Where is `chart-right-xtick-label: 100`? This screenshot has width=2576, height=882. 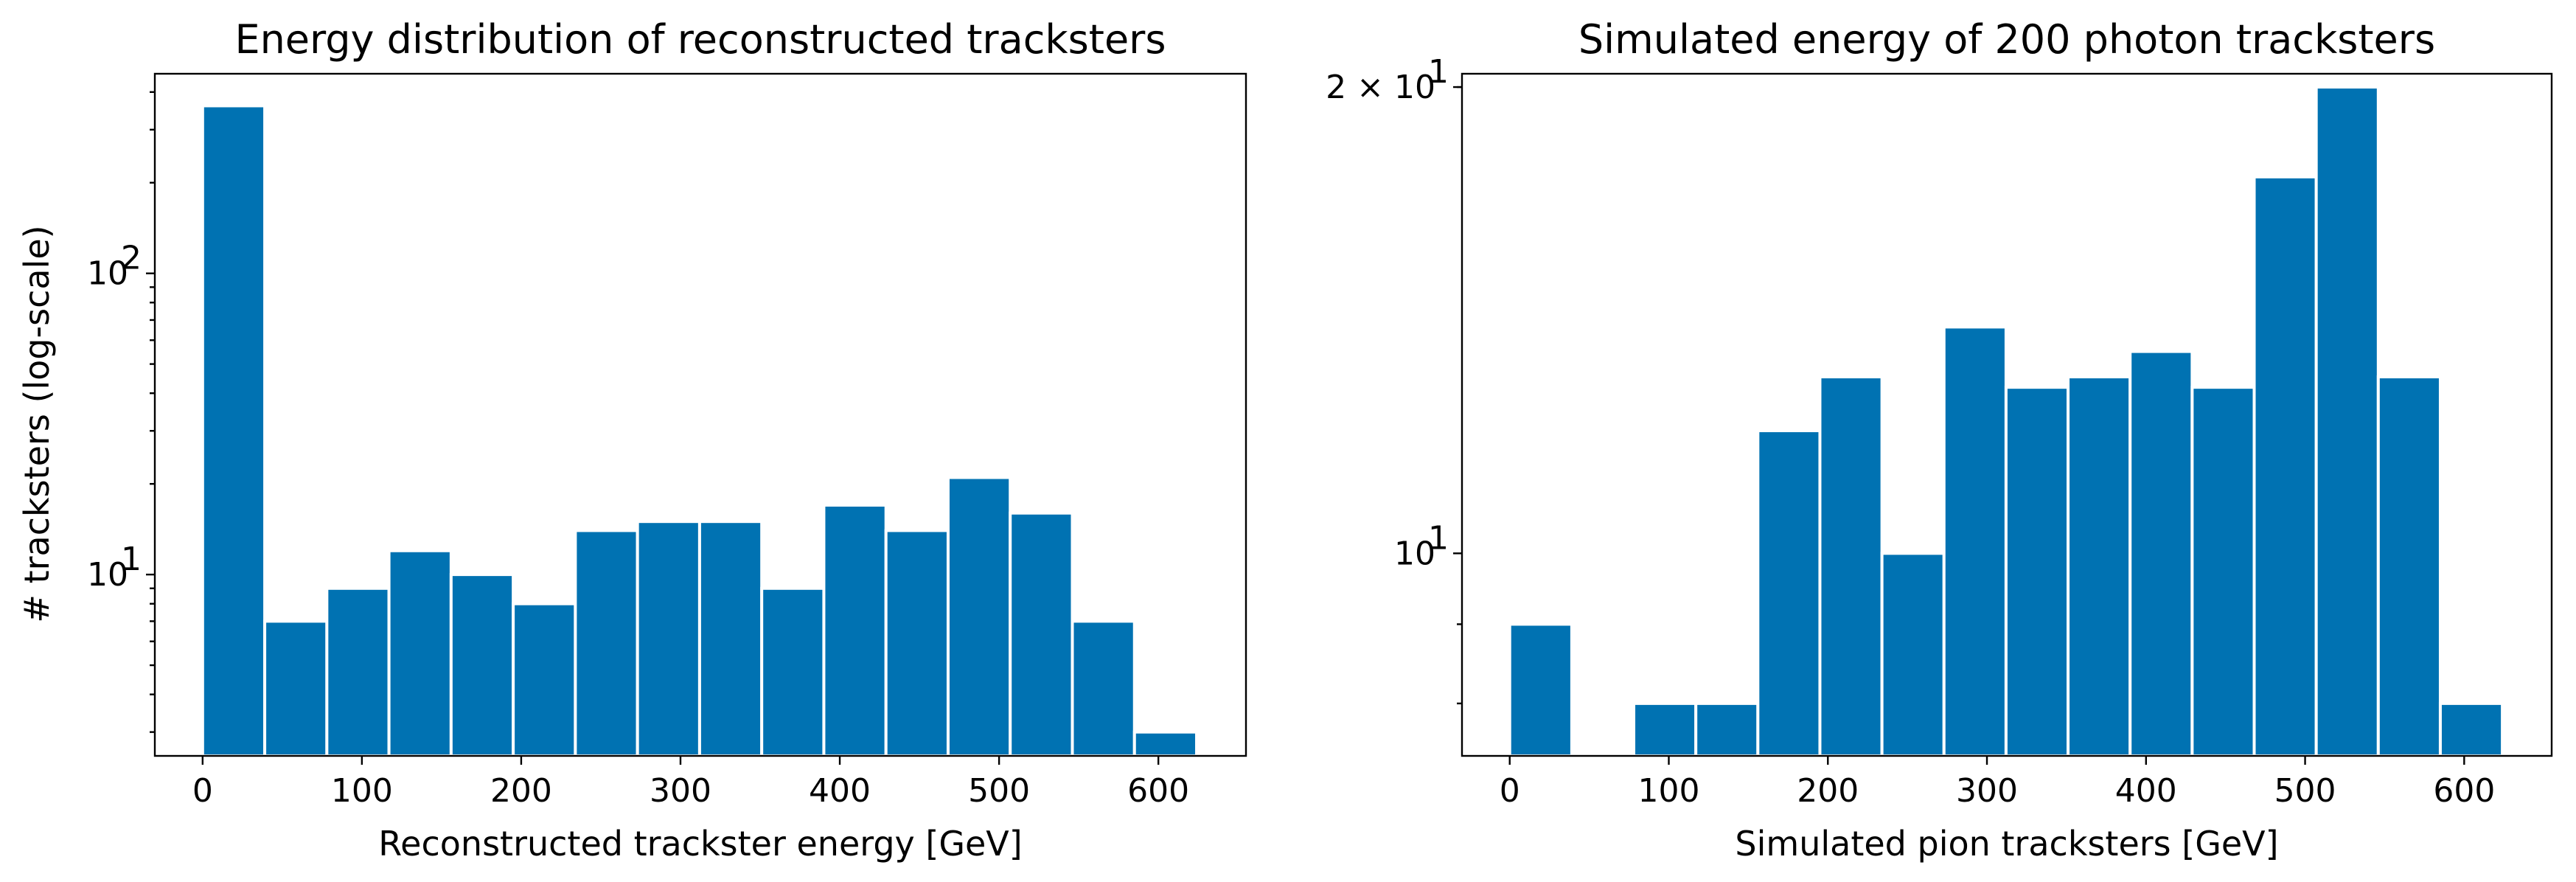 chart-right-xtick-label: 100 is located at coordinates (1669, 791).